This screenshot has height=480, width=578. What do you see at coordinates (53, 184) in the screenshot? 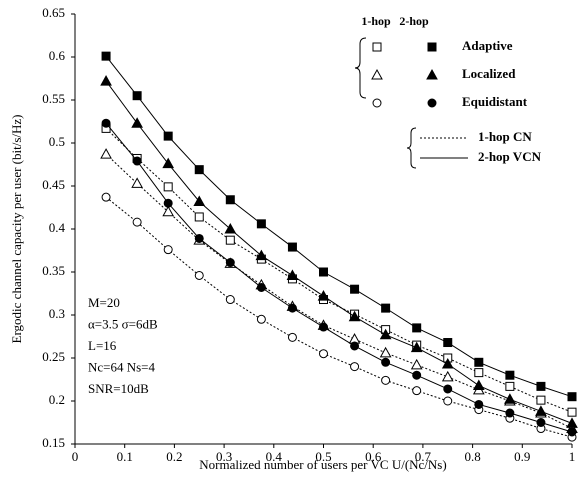
I see `y-tick-label: 0.45` at bounding box center [53, 184].